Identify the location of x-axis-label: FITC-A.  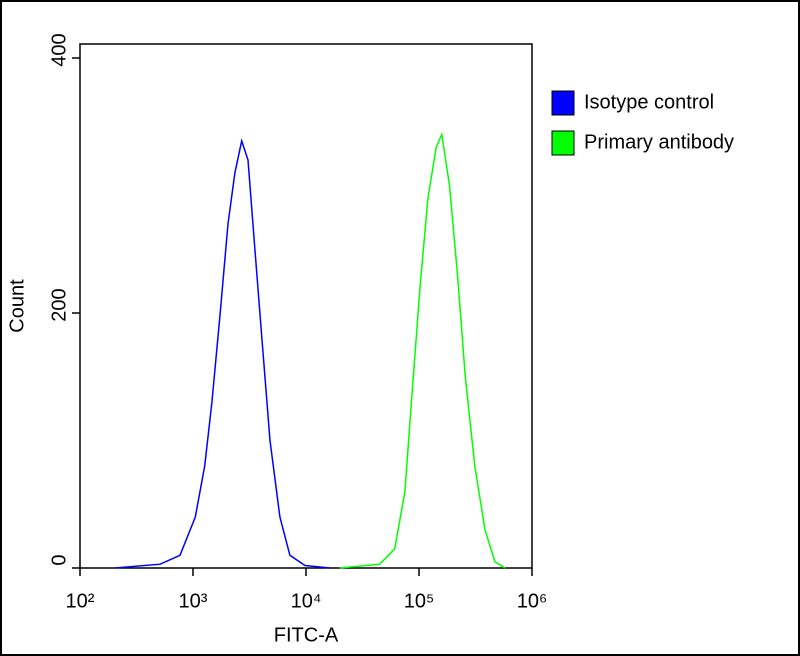
(306, 635).